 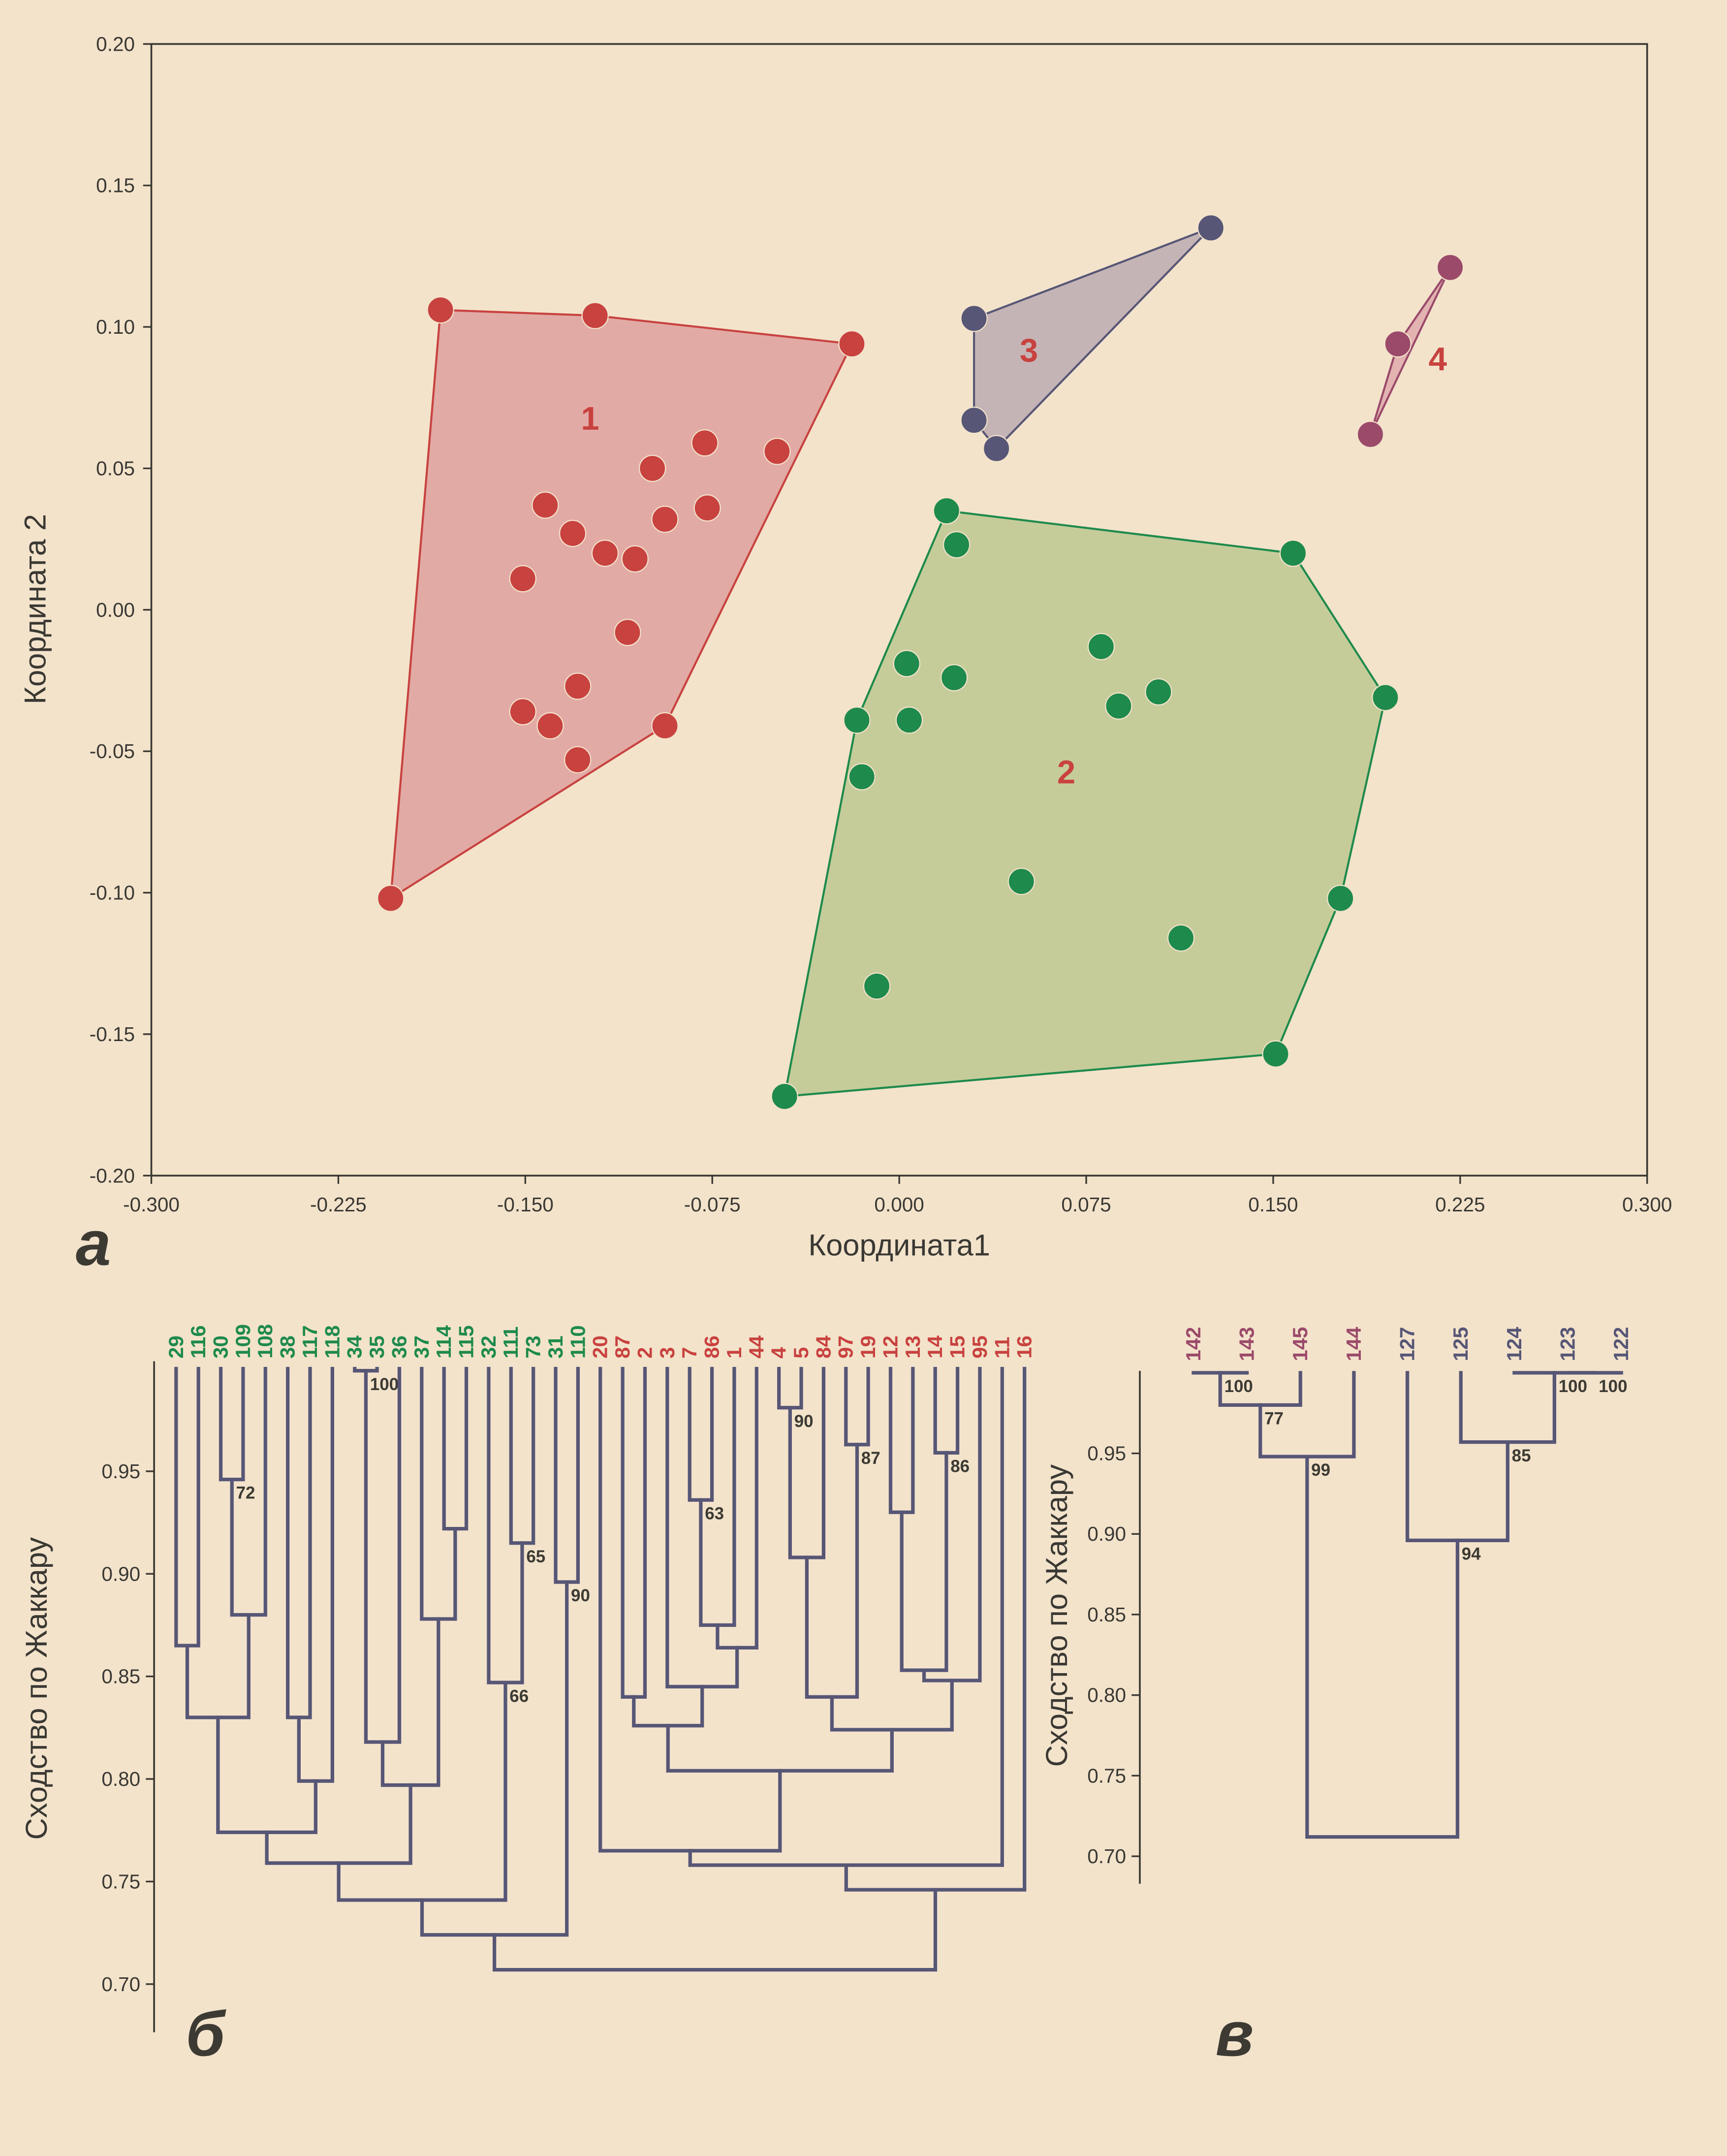 I want to click on leaf-label: 95, so click(x=980, y=1347).